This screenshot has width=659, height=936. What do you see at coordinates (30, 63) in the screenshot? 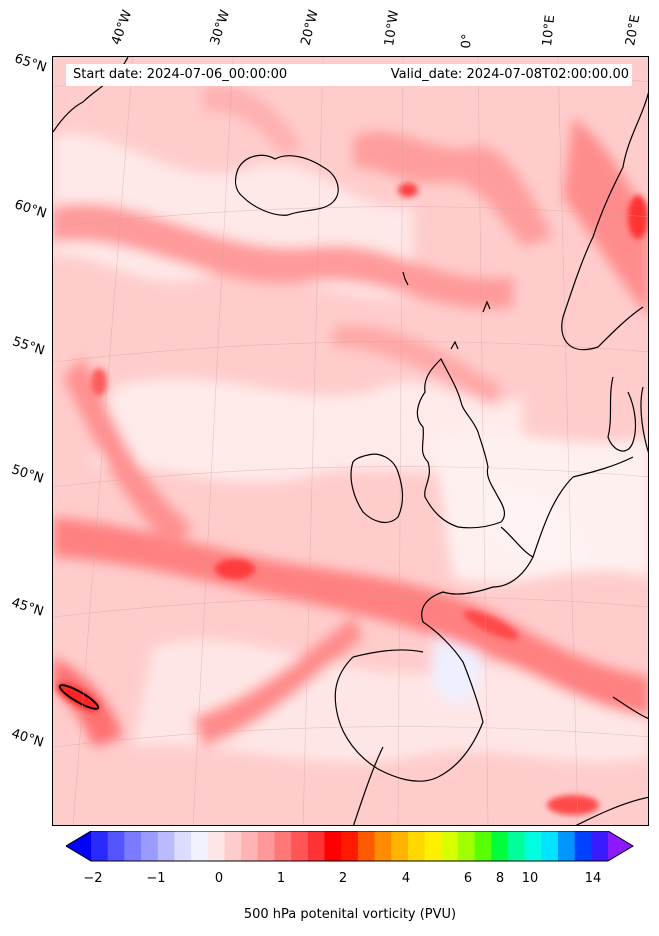
I see `lat-label-65n: 65°N` at bounding box center [30, 63].